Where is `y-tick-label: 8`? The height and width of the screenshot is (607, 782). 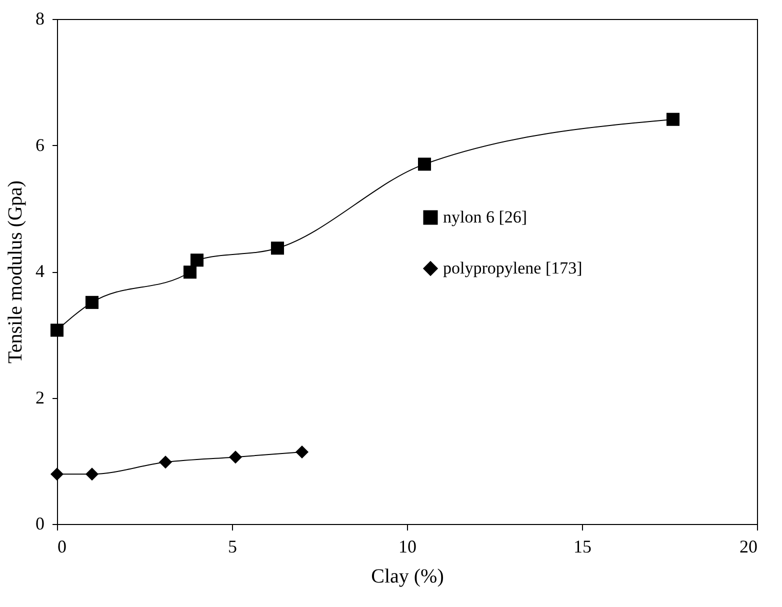
y-tick-label: 8 is located at coordinates (40, 18).